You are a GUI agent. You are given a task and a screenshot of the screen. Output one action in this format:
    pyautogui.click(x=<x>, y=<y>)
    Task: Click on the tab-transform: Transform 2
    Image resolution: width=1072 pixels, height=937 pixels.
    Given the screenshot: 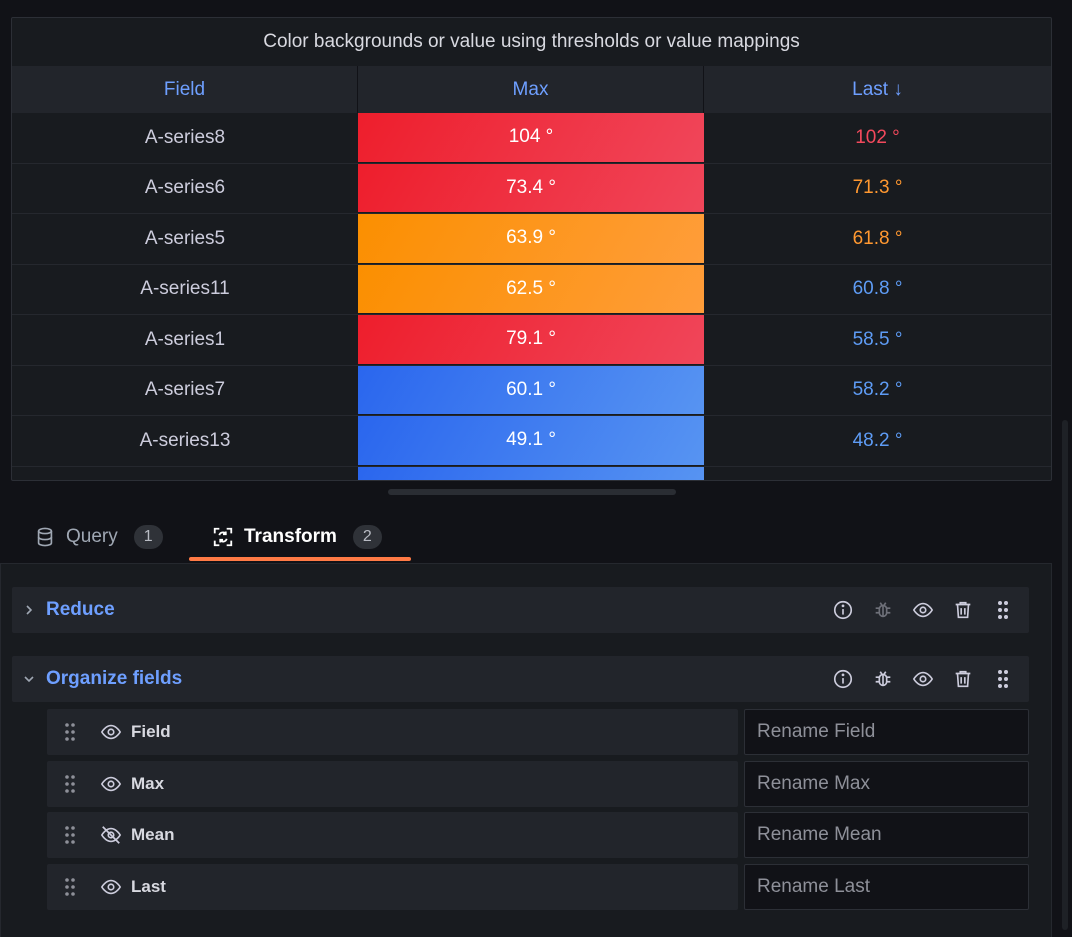 What is the action you would take?
    pyautogui.click(x=297, y=537)
    